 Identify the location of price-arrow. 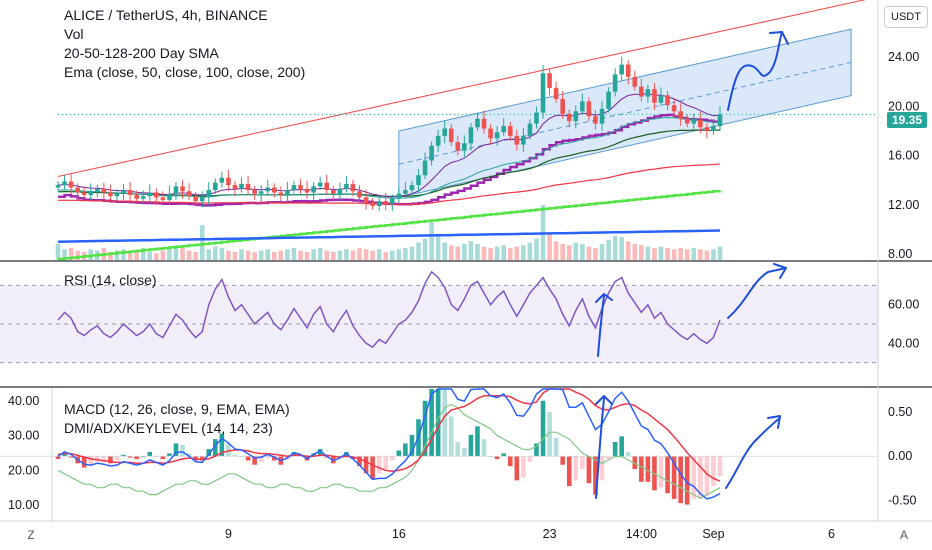
(755, 71).